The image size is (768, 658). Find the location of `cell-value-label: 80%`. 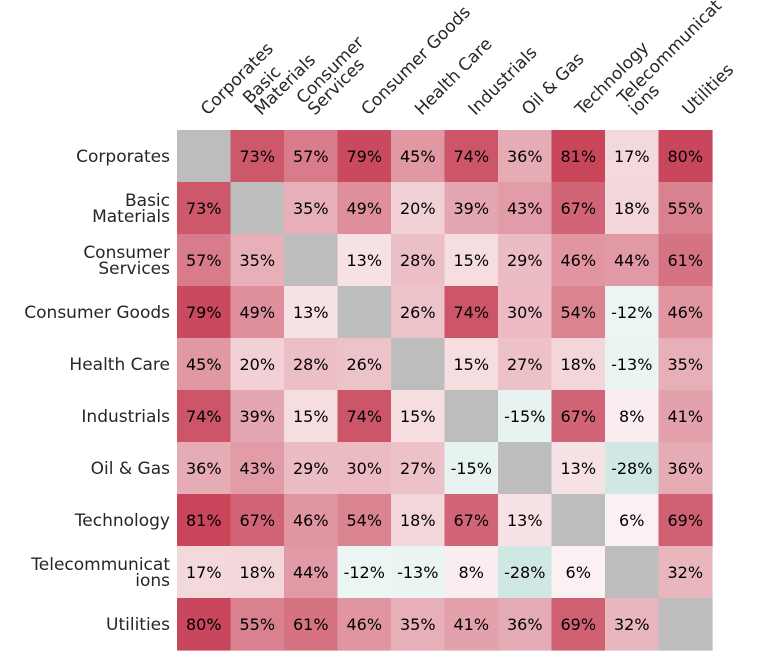

cell-value-label: 80% is located at coordinates (685, 156).